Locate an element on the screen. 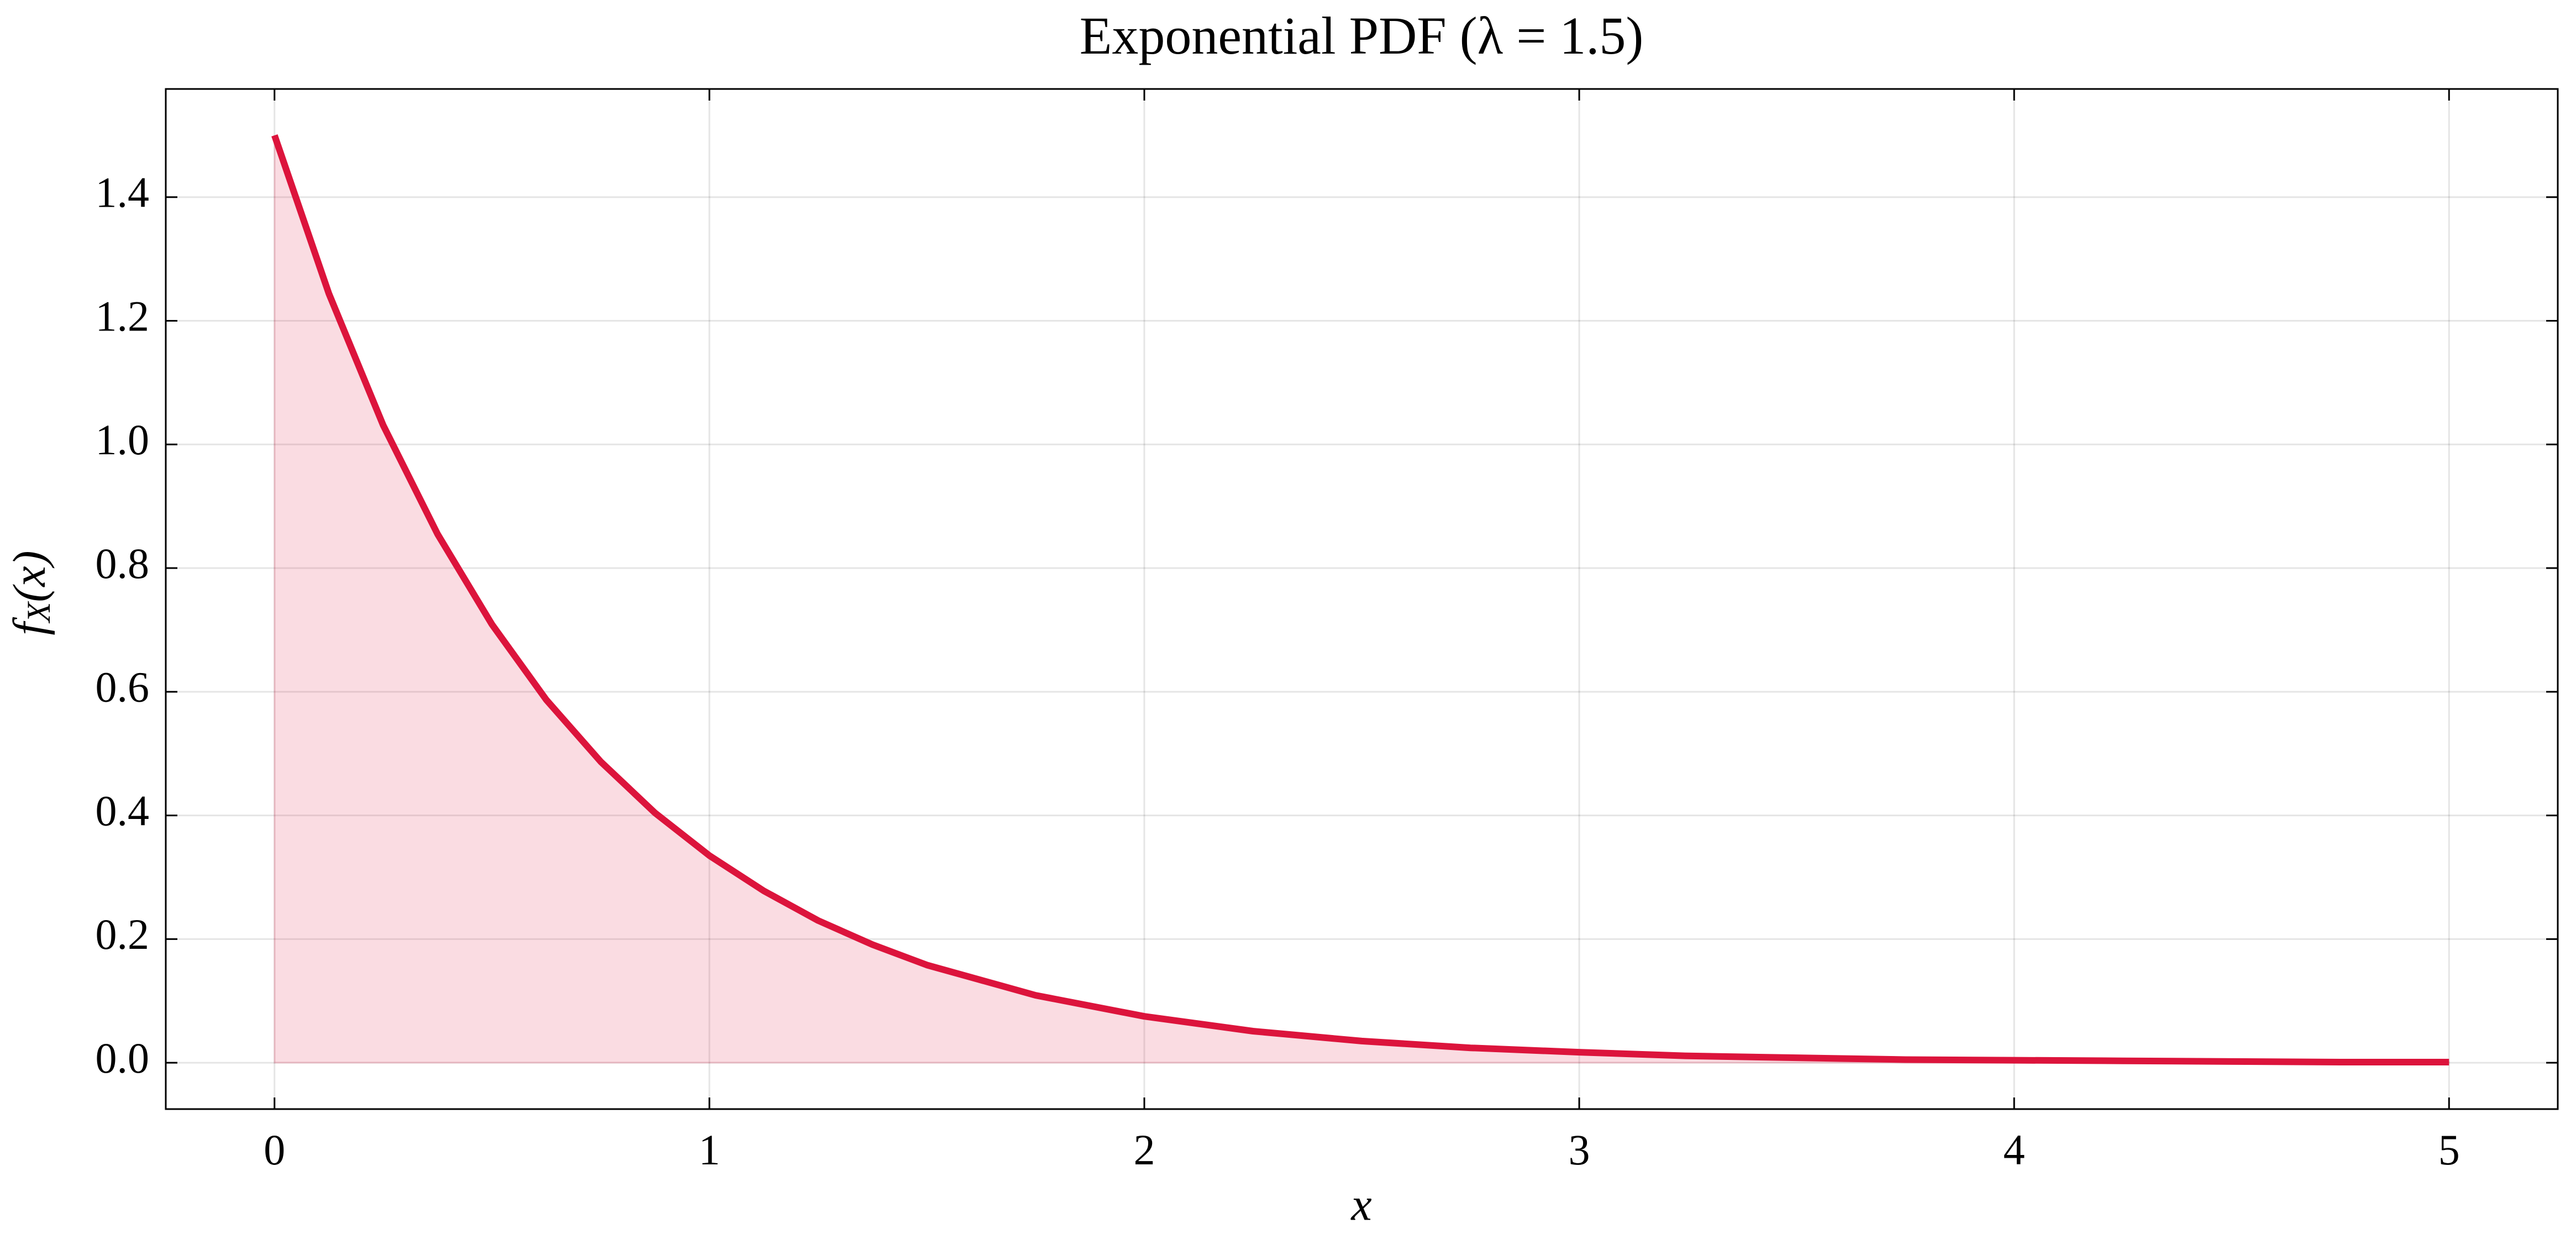  y-tick-label: 0.8 is located at coordinates (123, 563).